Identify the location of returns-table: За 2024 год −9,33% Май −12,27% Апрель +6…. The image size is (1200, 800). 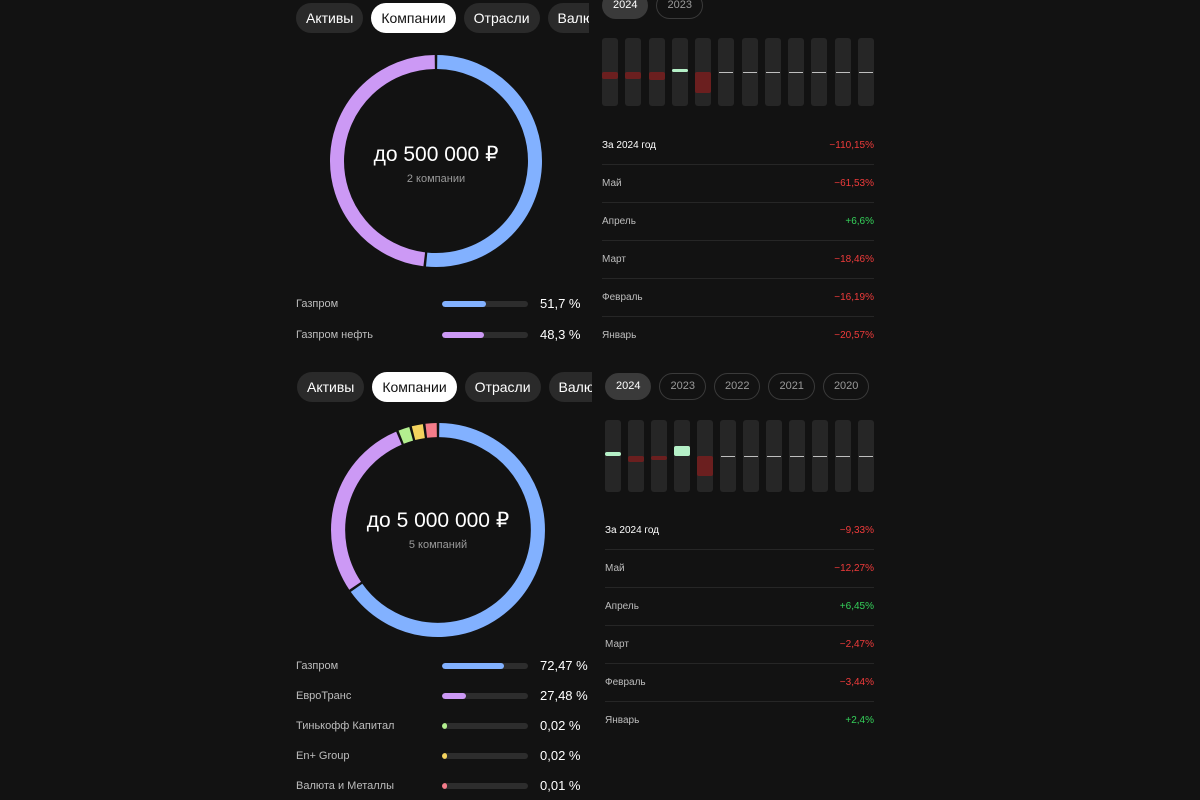
(739, 625).